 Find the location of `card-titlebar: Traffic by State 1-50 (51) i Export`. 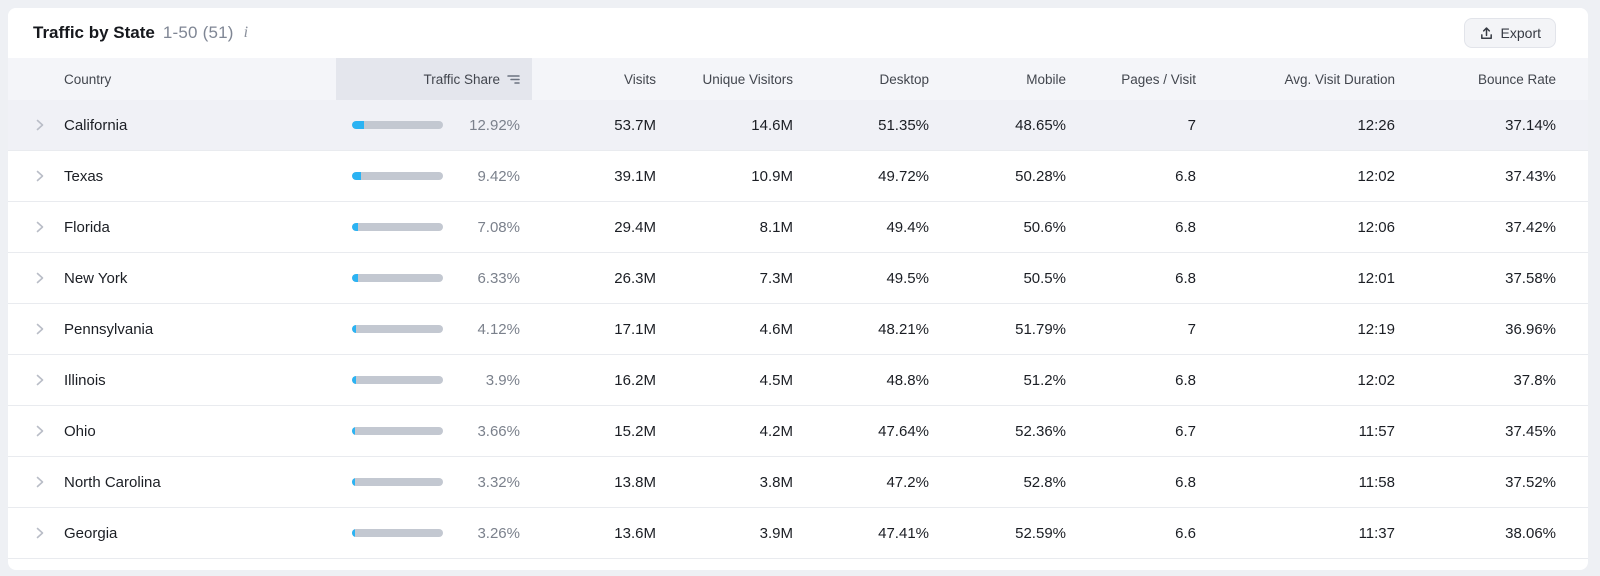

card-titlebar: Traffic by State 1-50 (51) i Export is located at coordinates (798, 33).